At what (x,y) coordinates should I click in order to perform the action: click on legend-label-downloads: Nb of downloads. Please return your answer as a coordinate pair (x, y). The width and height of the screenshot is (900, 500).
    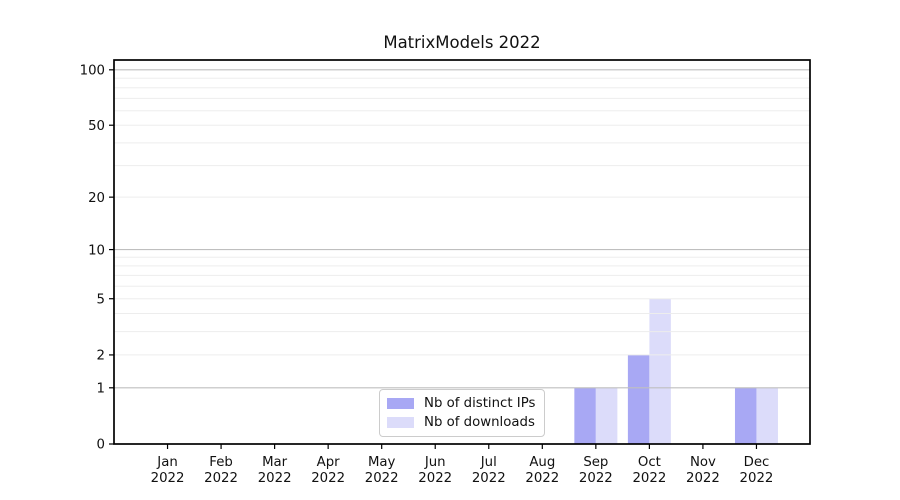
    Looking at the image, I should click on (479, 422).